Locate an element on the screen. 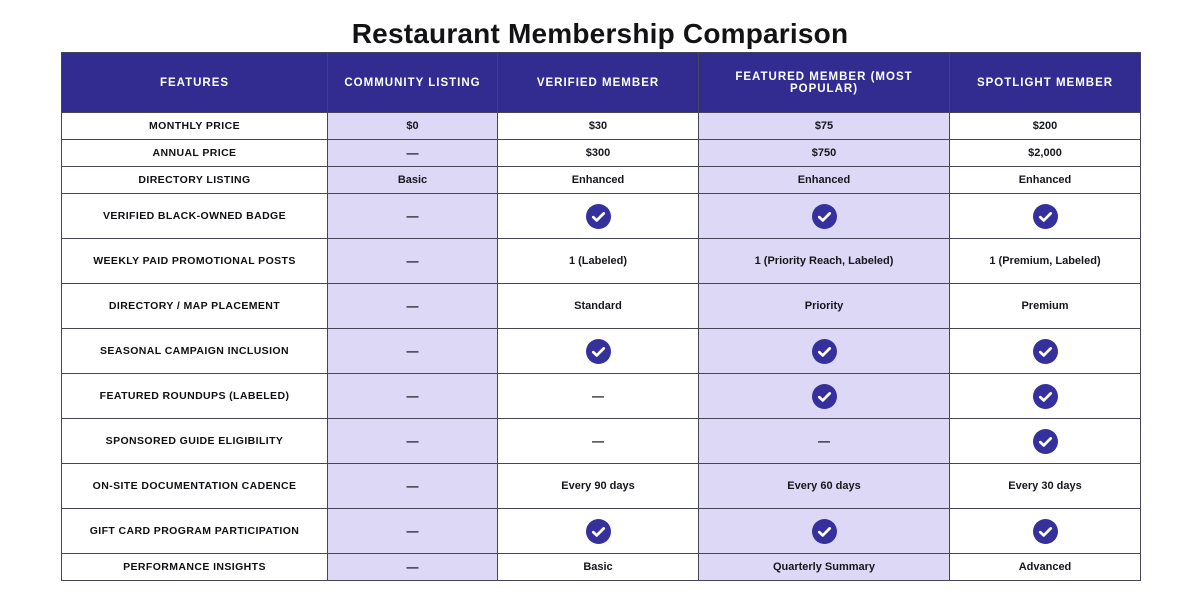 The height and width of the screenshot is (600, 1200). column-header-features: FEATURES is located at coordinates (194, 82).